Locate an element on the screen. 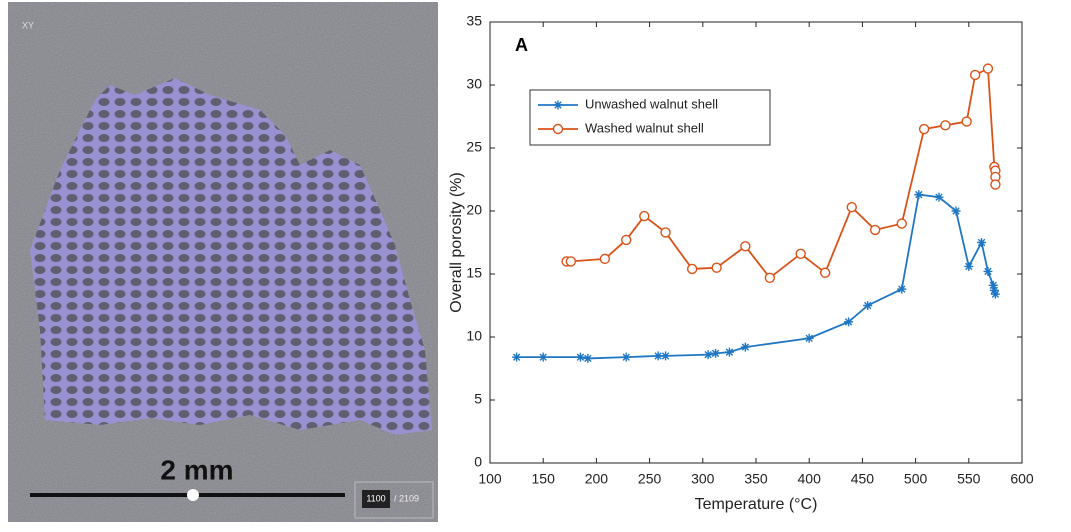  x-axis-label: Temperature (°C) is located at coordinates (756, 504).